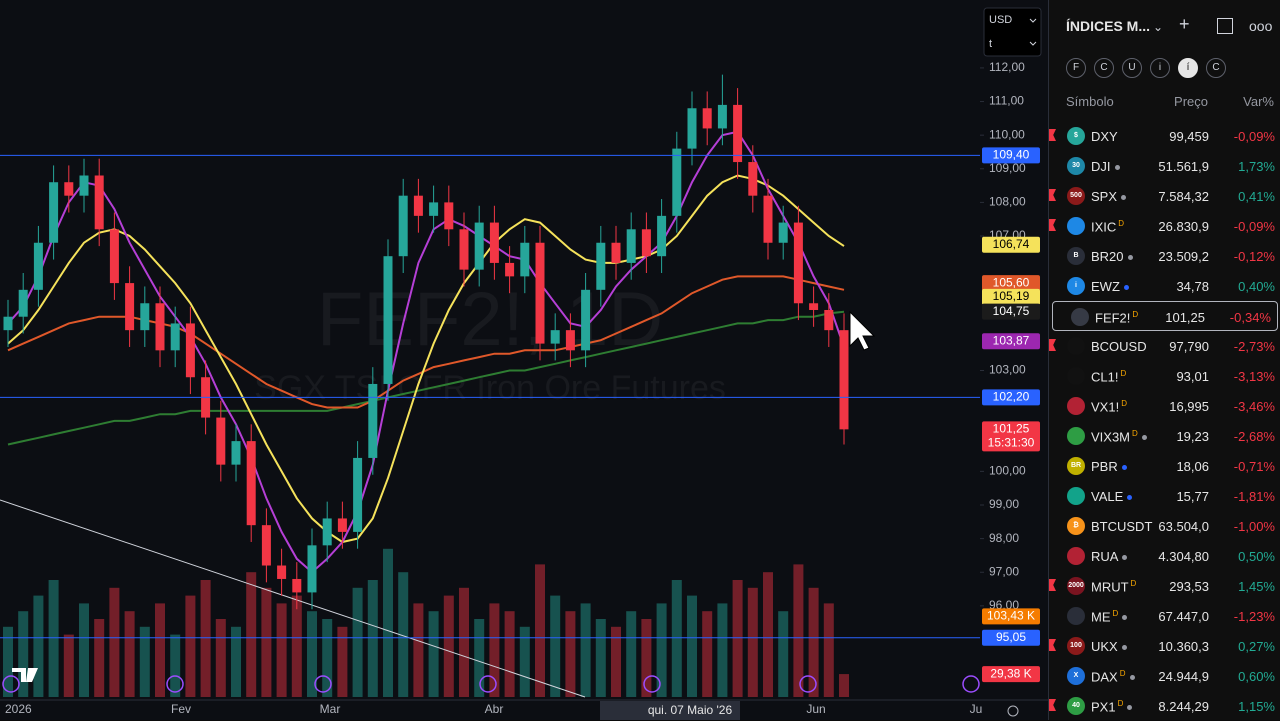 The height and width of the screenshot is (721, 1280). What do you see at coordinates (990, 44) in the screenshot?
I see `unit-label: t` at bounding box center [990, 44].